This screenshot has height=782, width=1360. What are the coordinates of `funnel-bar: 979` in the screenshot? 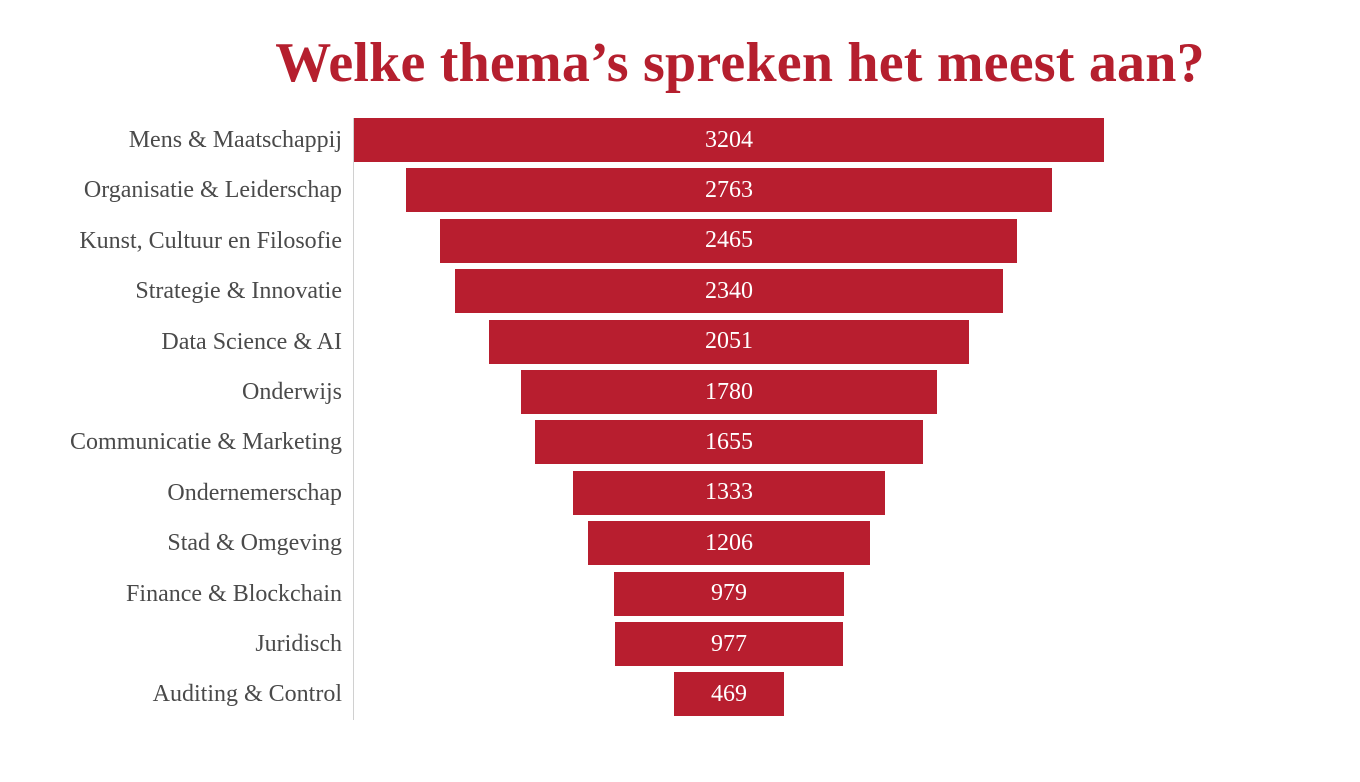 It's located at (729, 593).